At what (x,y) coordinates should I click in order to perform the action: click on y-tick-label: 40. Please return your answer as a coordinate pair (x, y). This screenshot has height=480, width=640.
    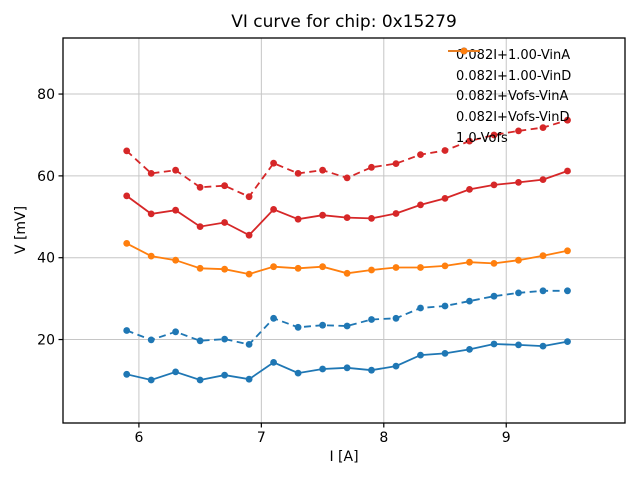
    Looking at the image, I should click on (46, 259).